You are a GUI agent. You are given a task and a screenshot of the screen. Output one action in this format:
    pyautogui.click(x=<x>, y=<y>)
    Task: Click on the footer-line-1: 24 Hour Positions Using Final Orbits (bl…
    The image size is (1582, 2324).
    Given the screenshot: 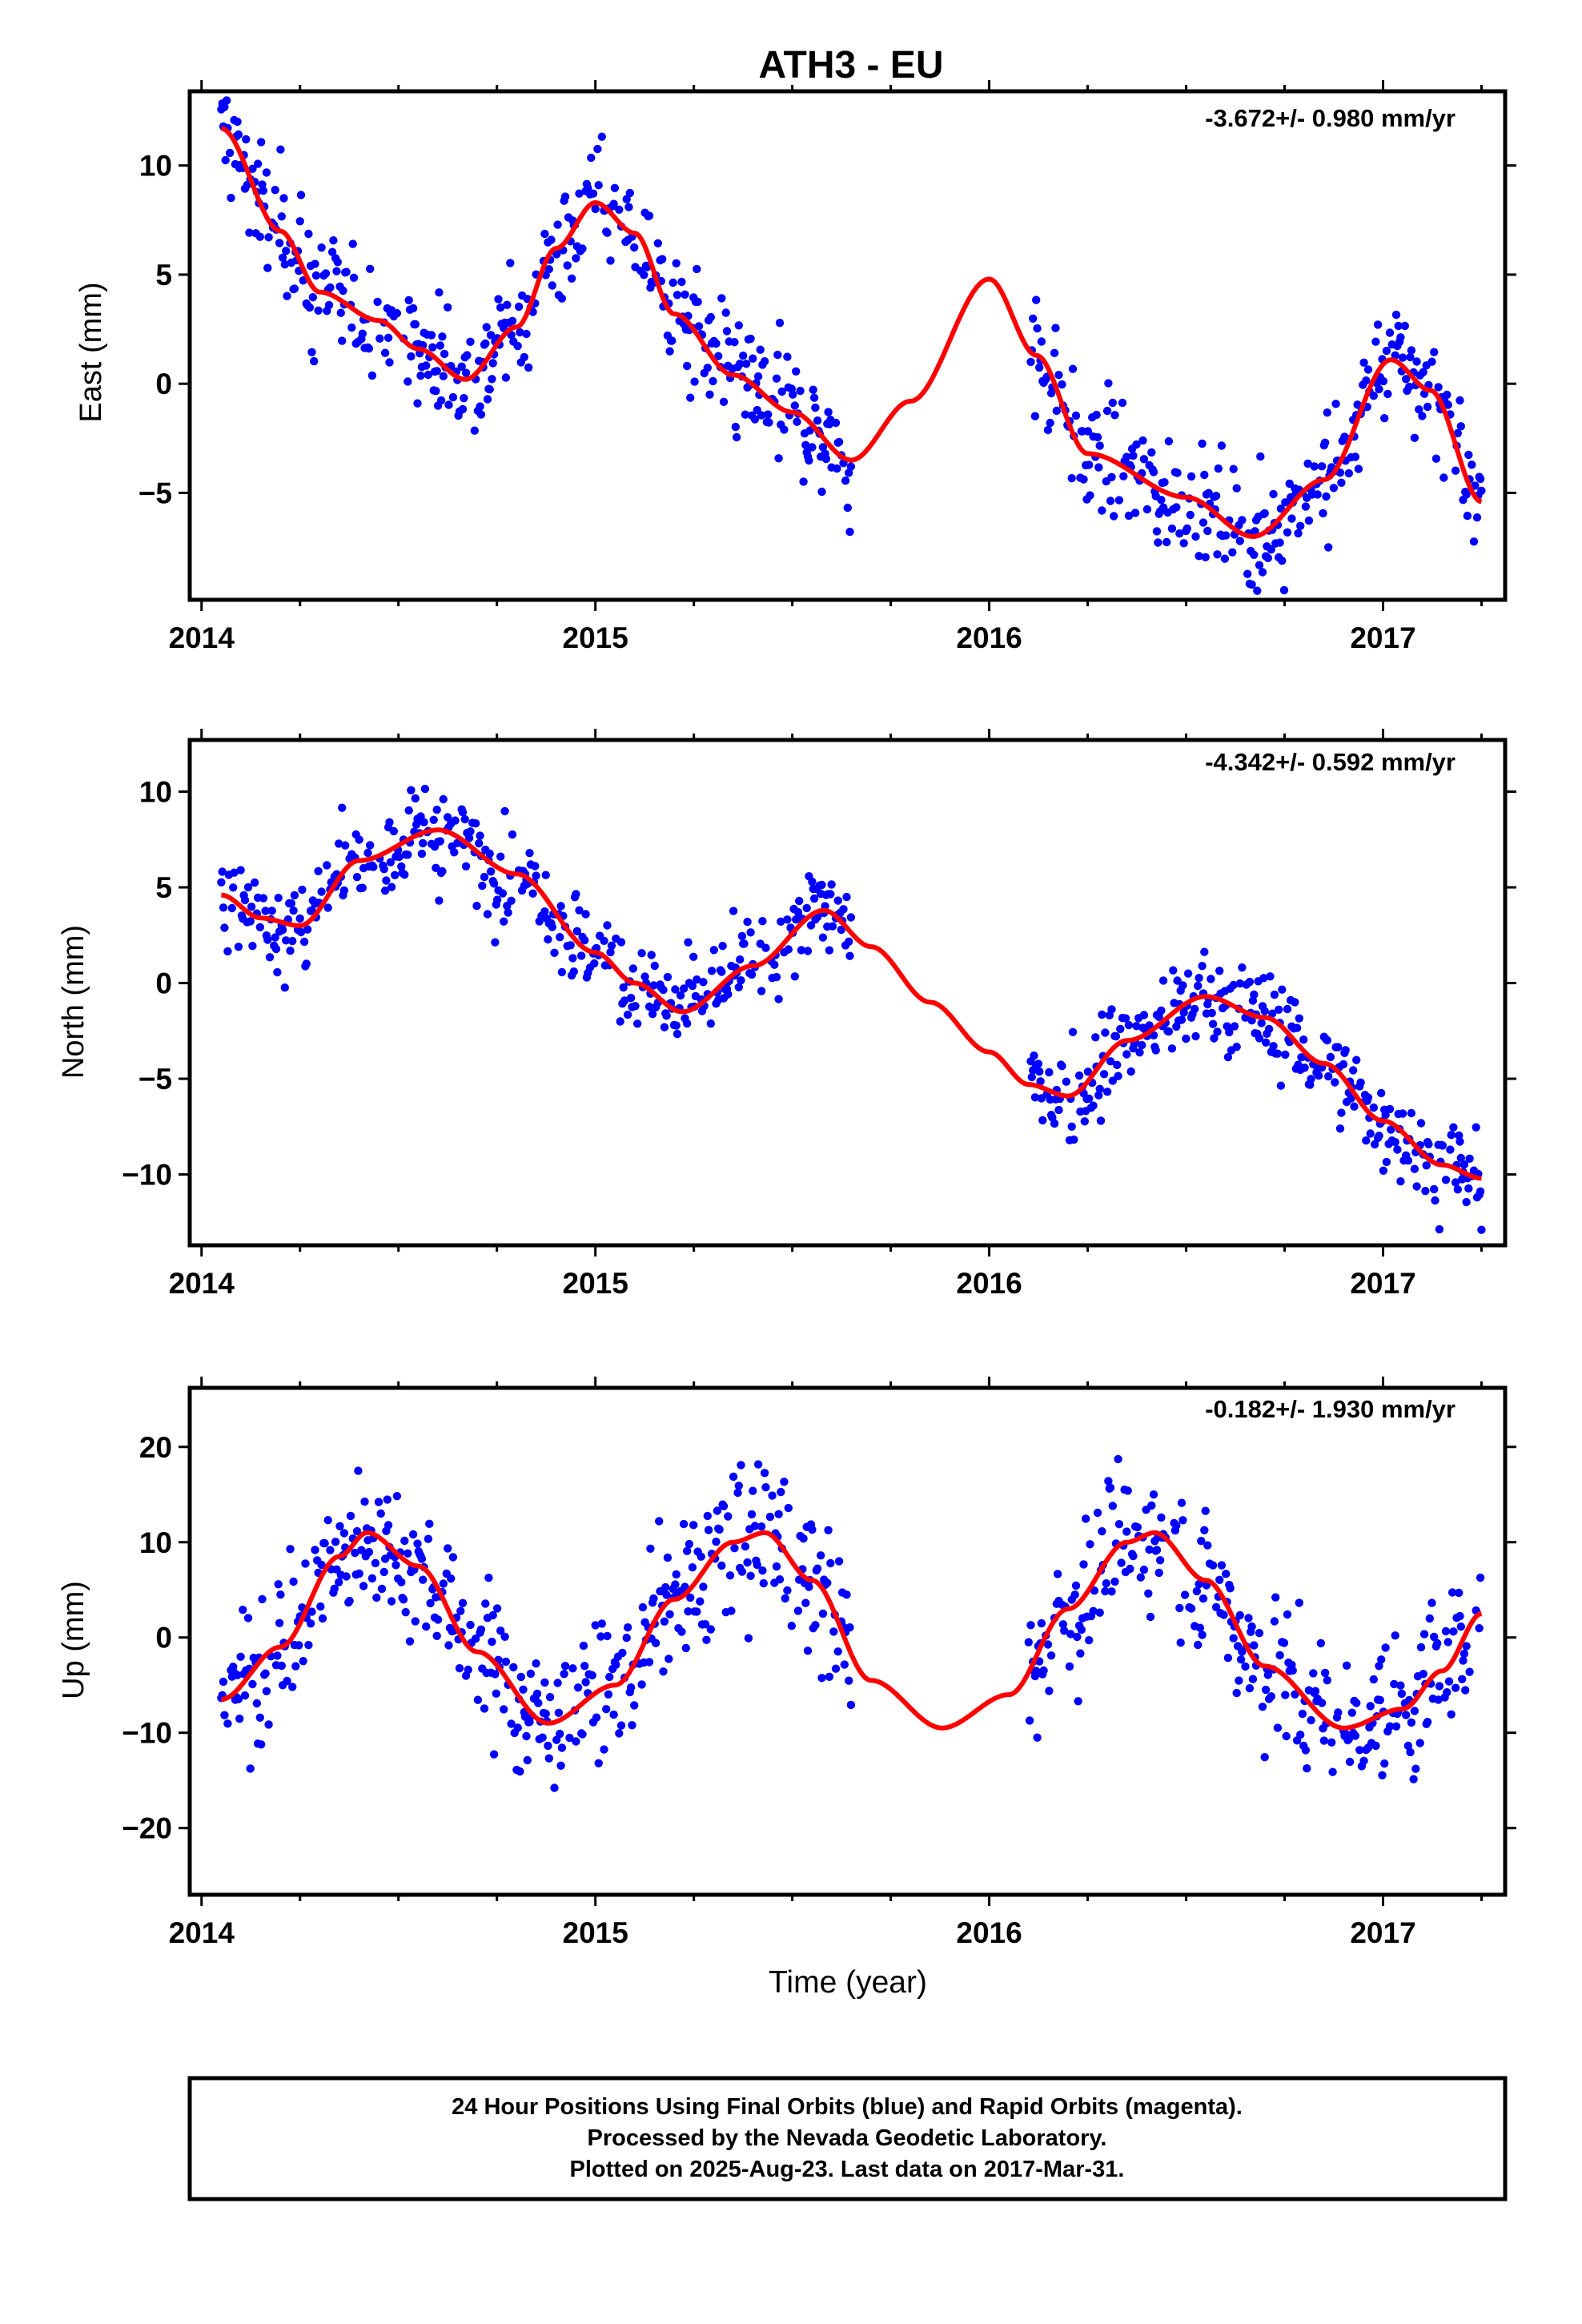 What is the action you would take?
    pyautogui.click(x=847, y=2107)
    